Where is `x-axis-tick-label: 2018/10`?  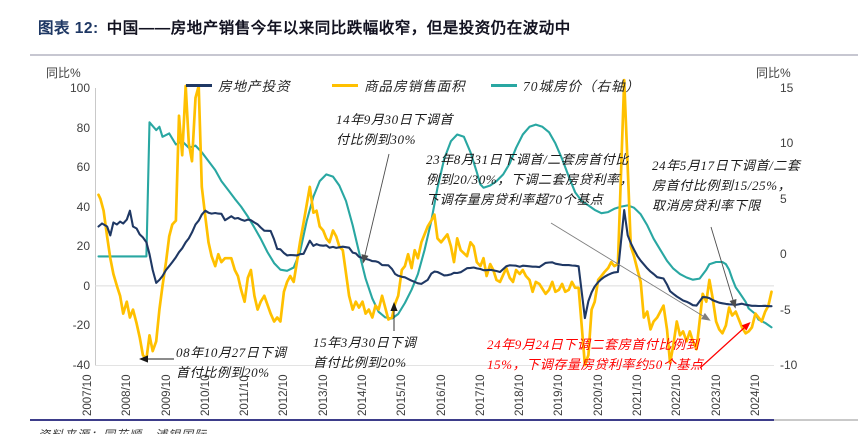 x-axis-tick-label: 2018/10 is located at coordinates (520, 395).